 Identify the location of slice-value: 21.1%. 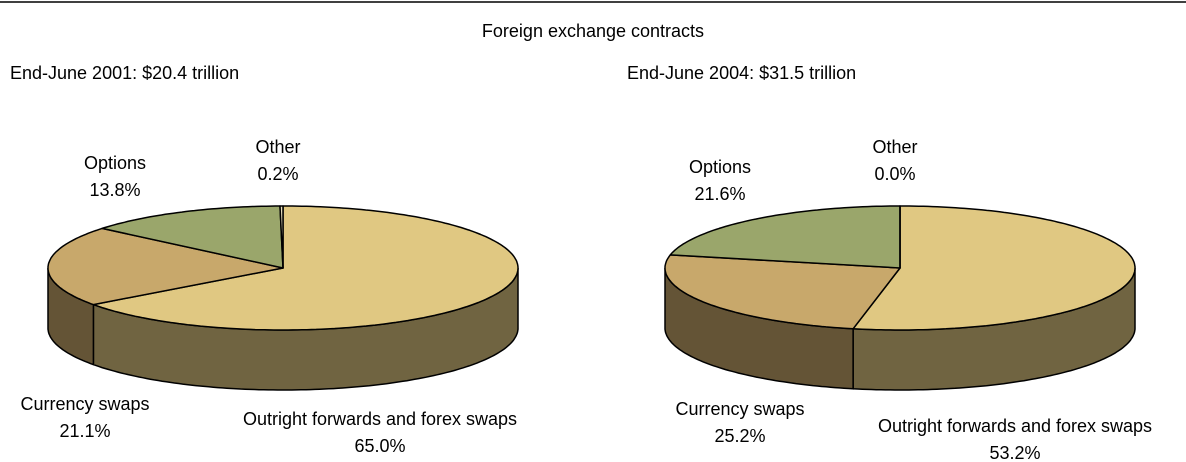
(84, 431).